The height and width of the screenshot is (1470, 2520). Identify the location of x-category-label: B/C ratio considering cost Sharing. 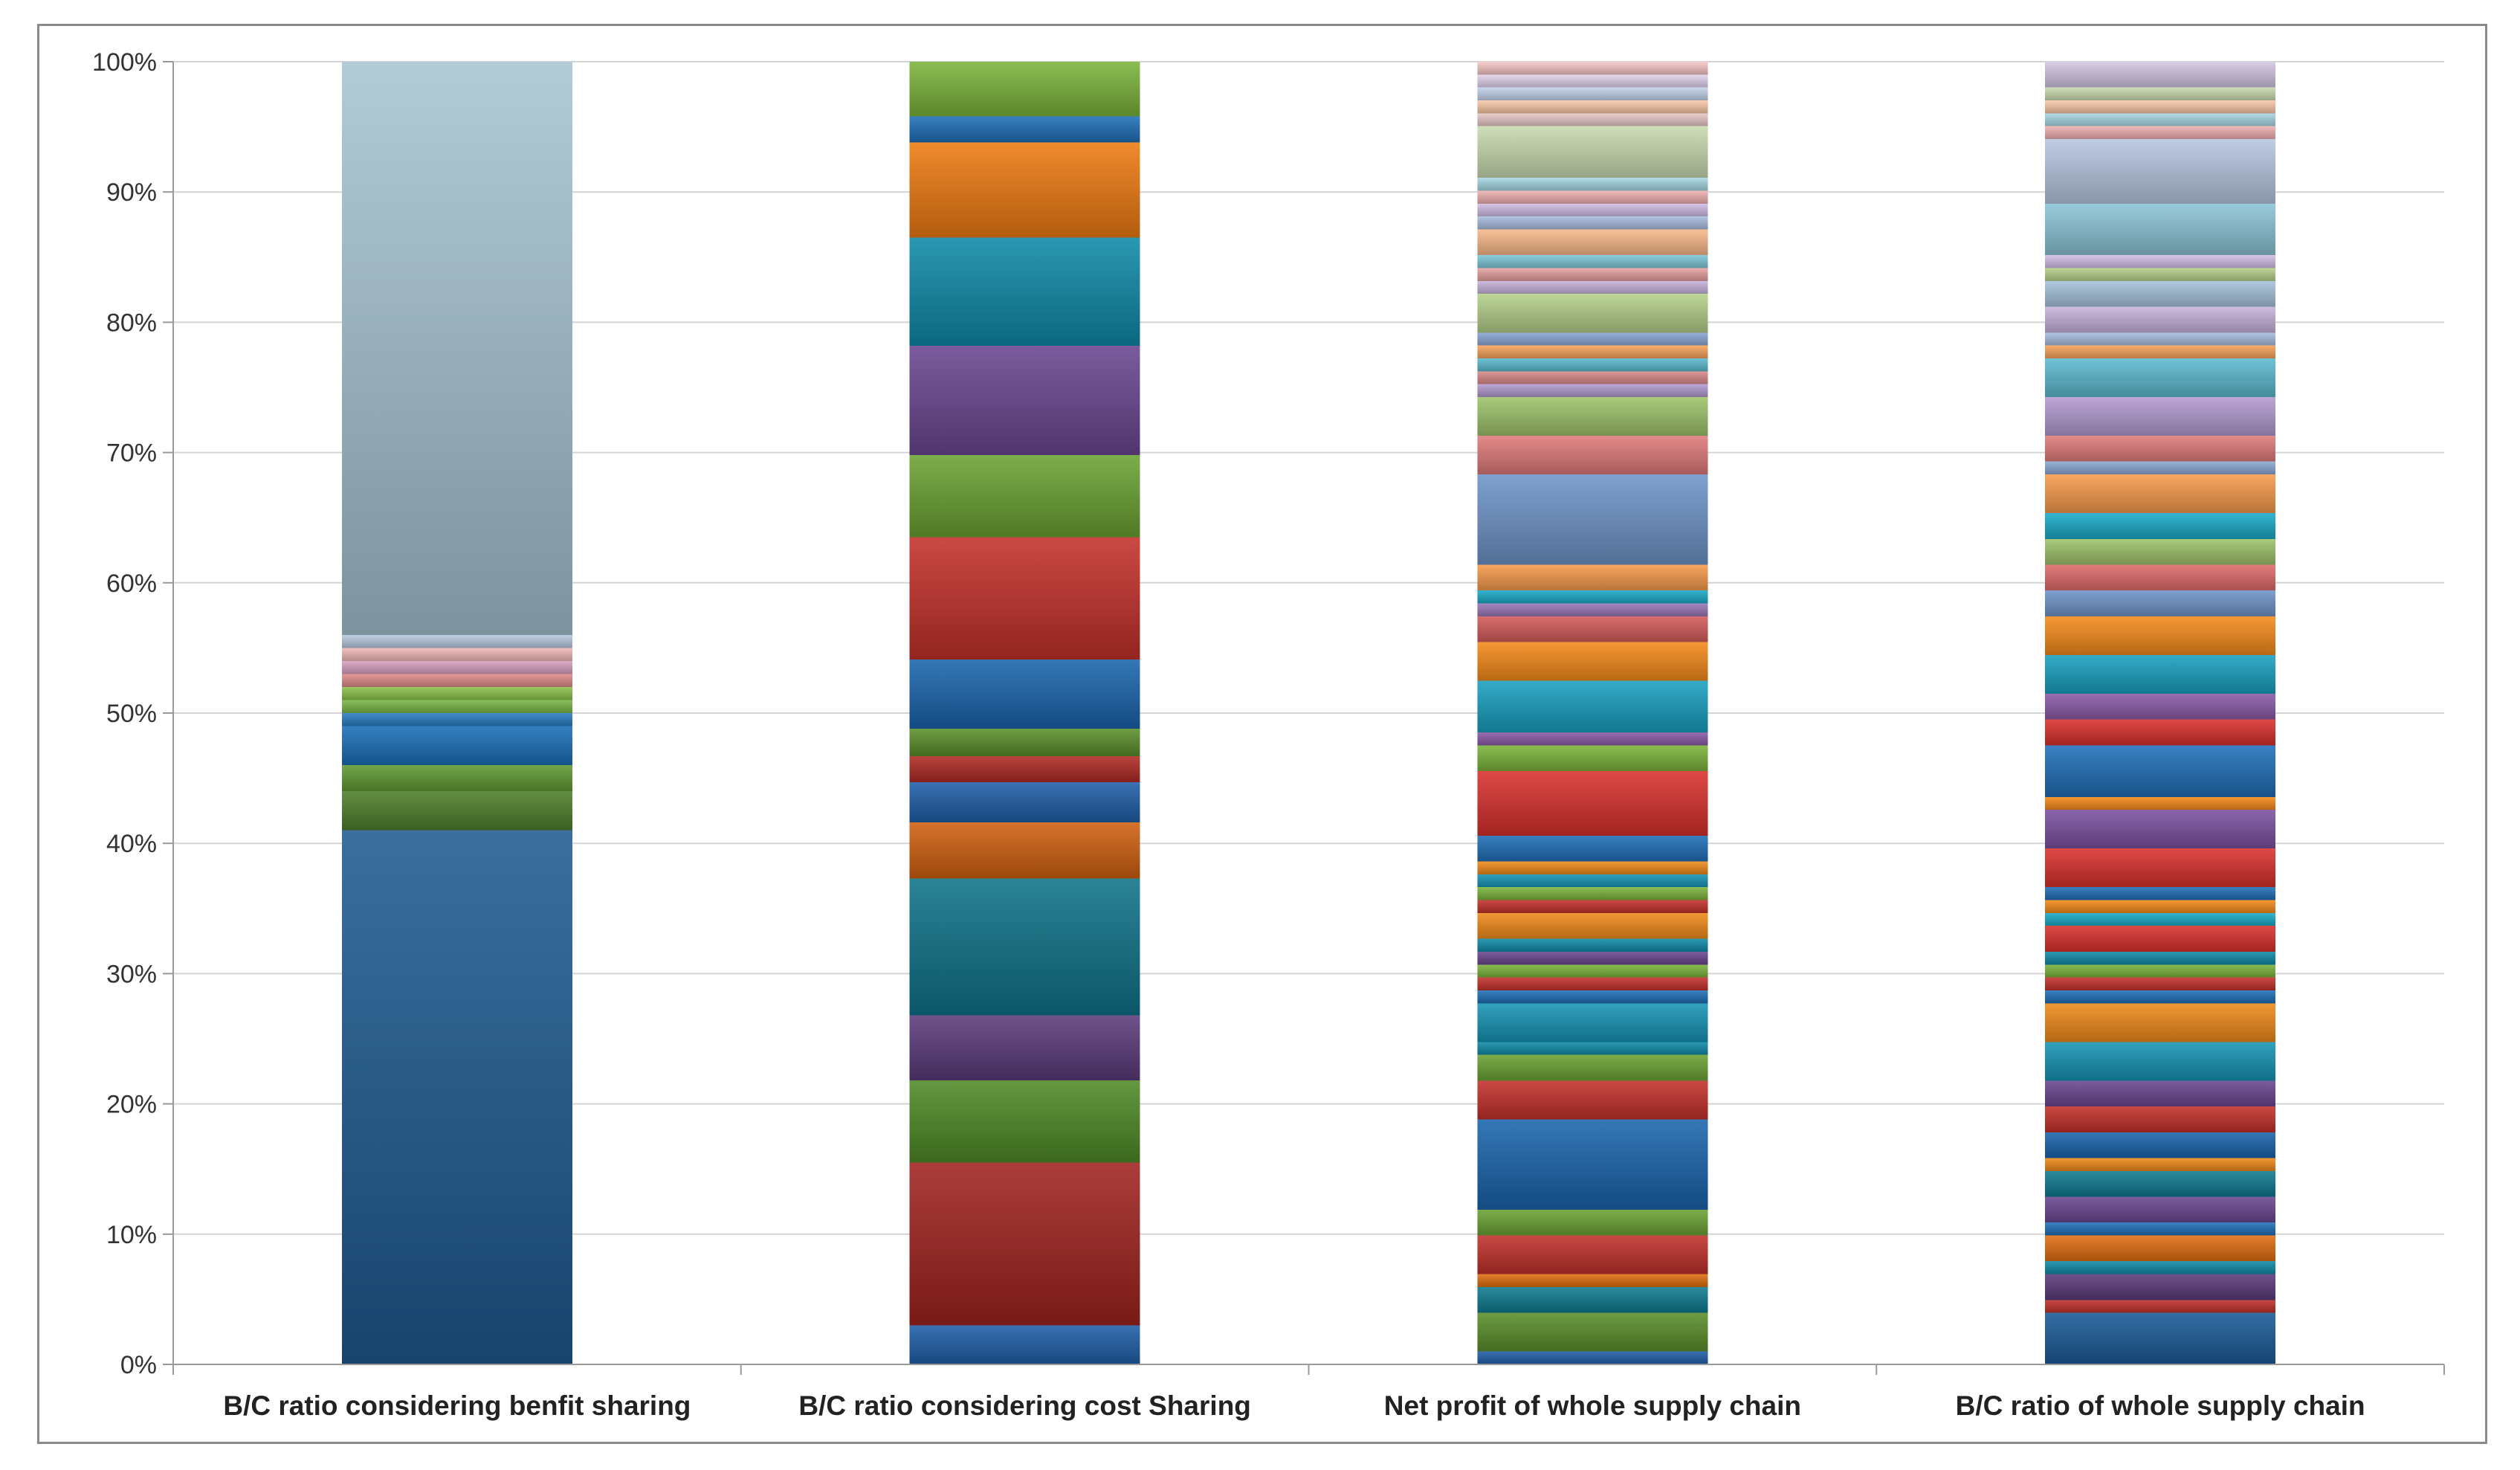
(1025, 1405).